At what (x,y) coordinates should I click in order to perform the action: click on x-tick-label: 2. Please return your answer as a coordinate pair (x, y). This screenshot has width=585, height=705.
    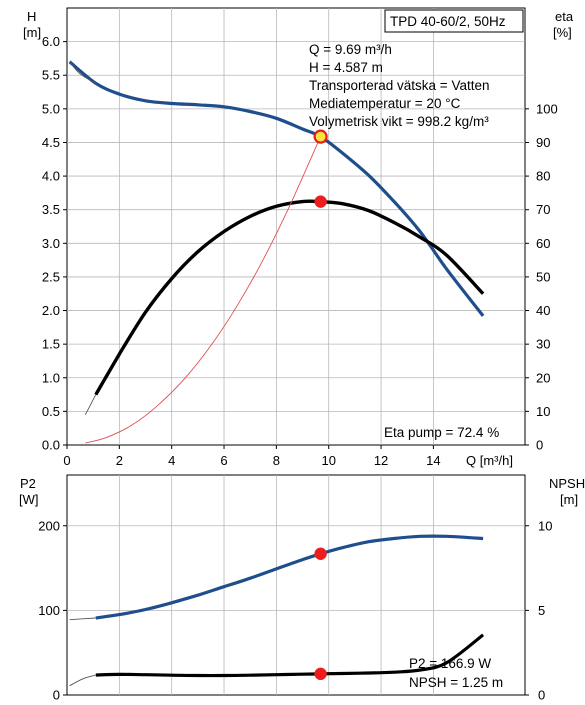
    Looking at the image, I should click on (119, 460).